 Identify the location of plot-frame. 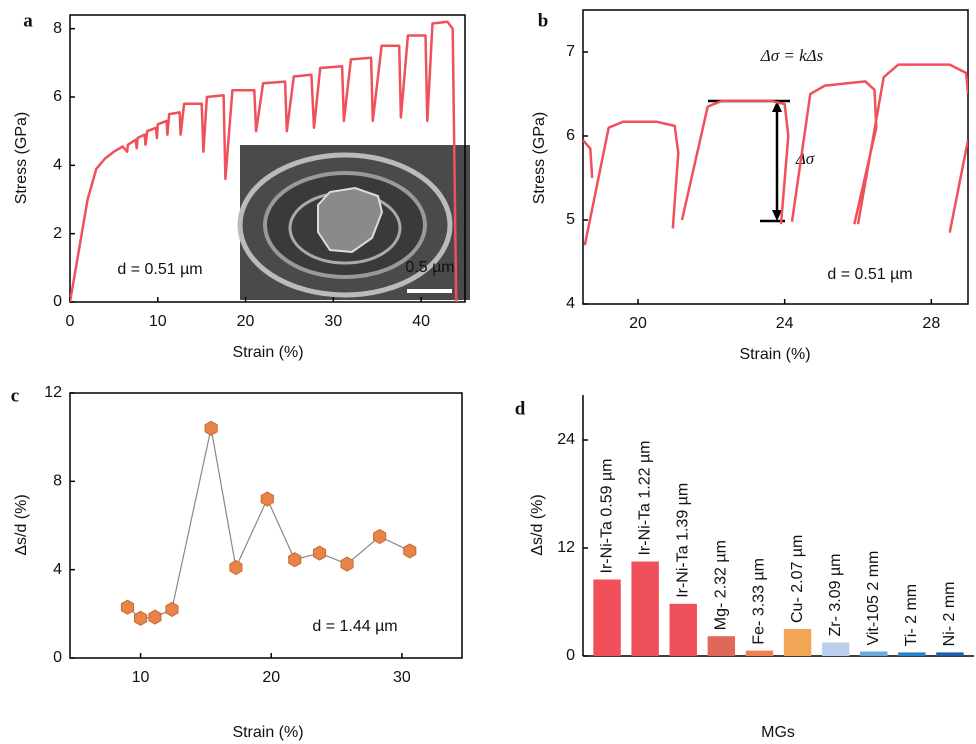
(266, 525).